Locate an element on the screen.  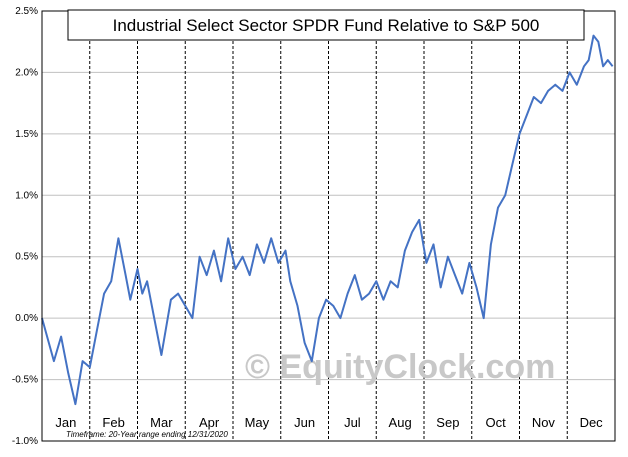
month-label: Aug is located at coordinates (400, 422).